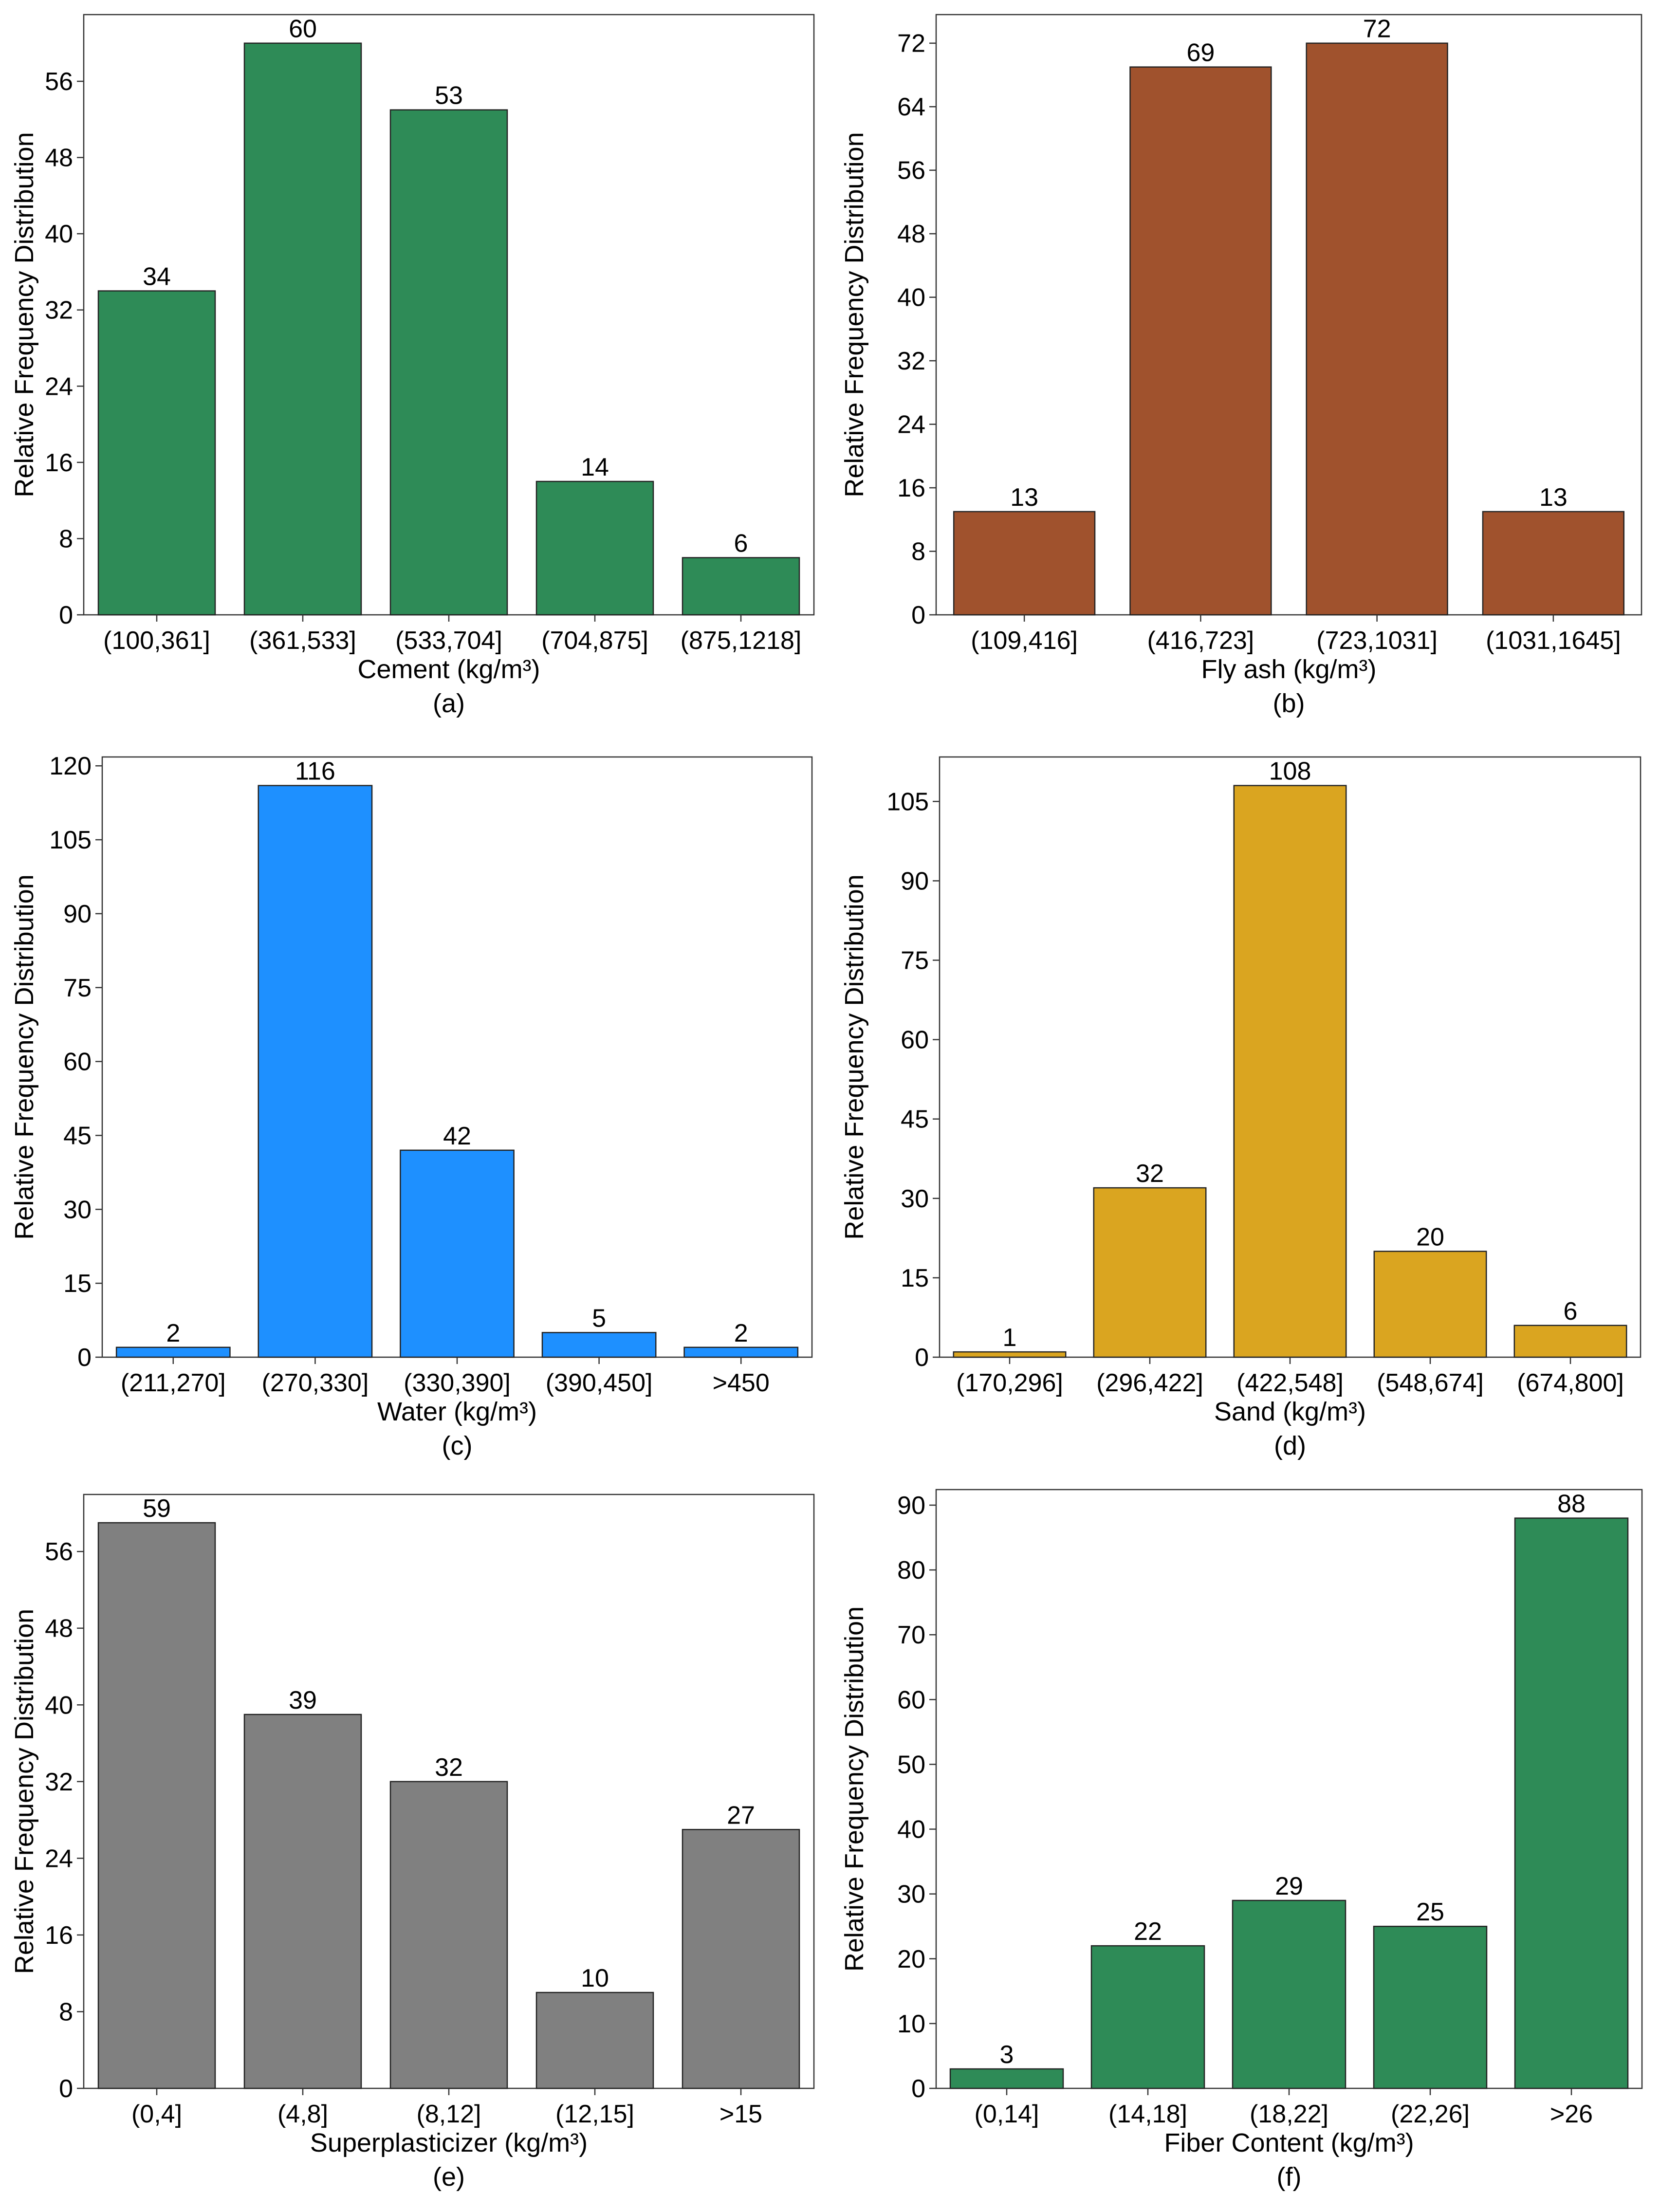  Describe the element at coordinates (1377, 641) in the screenshot. I see `x-tick-label: (723,1031]` at that location.